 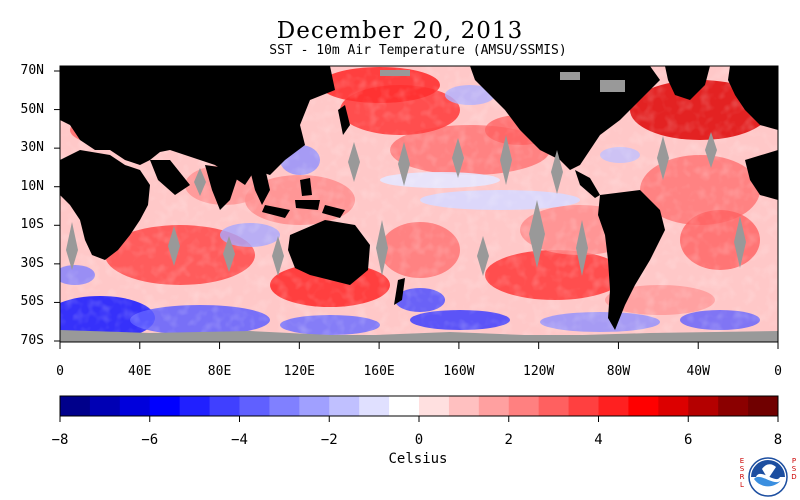 What do you see at coordinates (105, 205) in the screenshot?
I see `africa` at bounding box center [105, 205].